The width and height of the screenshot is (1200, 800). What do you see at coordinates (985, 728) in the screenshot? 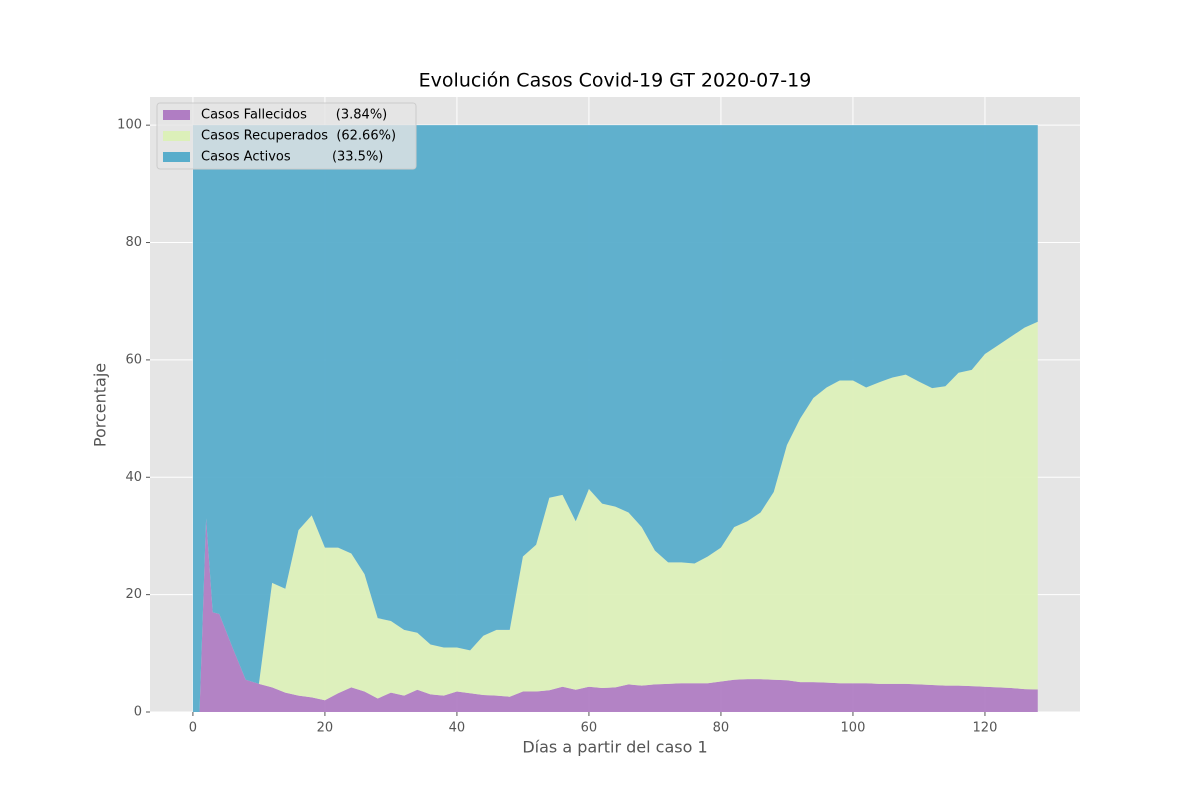
I see `x-tick-label: 120` at bounding box center [985, 728].